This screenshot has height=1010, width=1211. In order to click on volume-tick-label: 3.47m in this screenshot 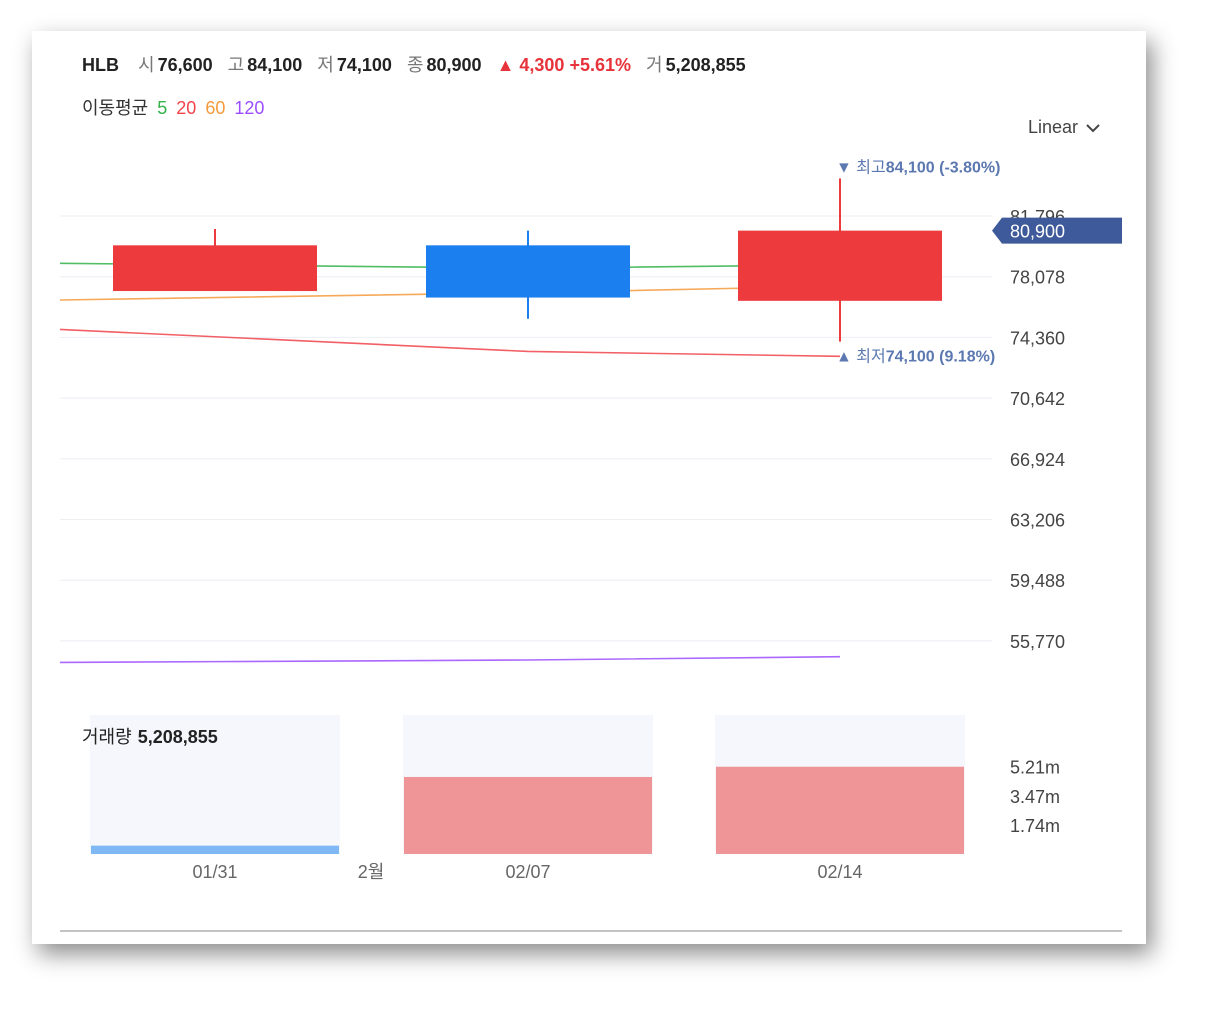, I will do `click(1035, 797)`.